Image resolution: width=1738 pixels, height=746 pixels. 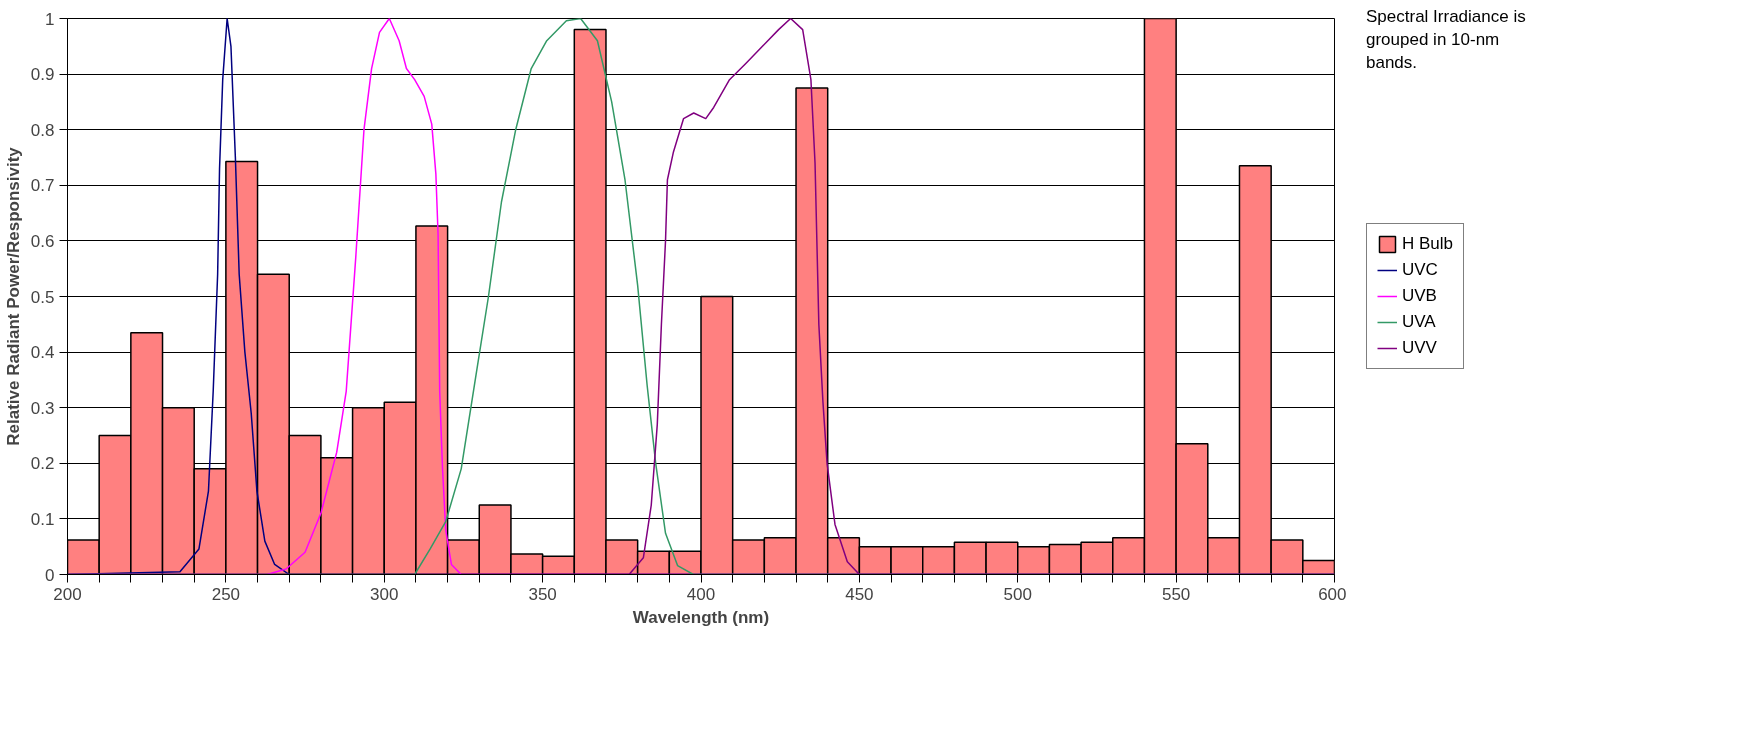 I want to click on x-tick-label: 500, so click(x=1017, y=594).